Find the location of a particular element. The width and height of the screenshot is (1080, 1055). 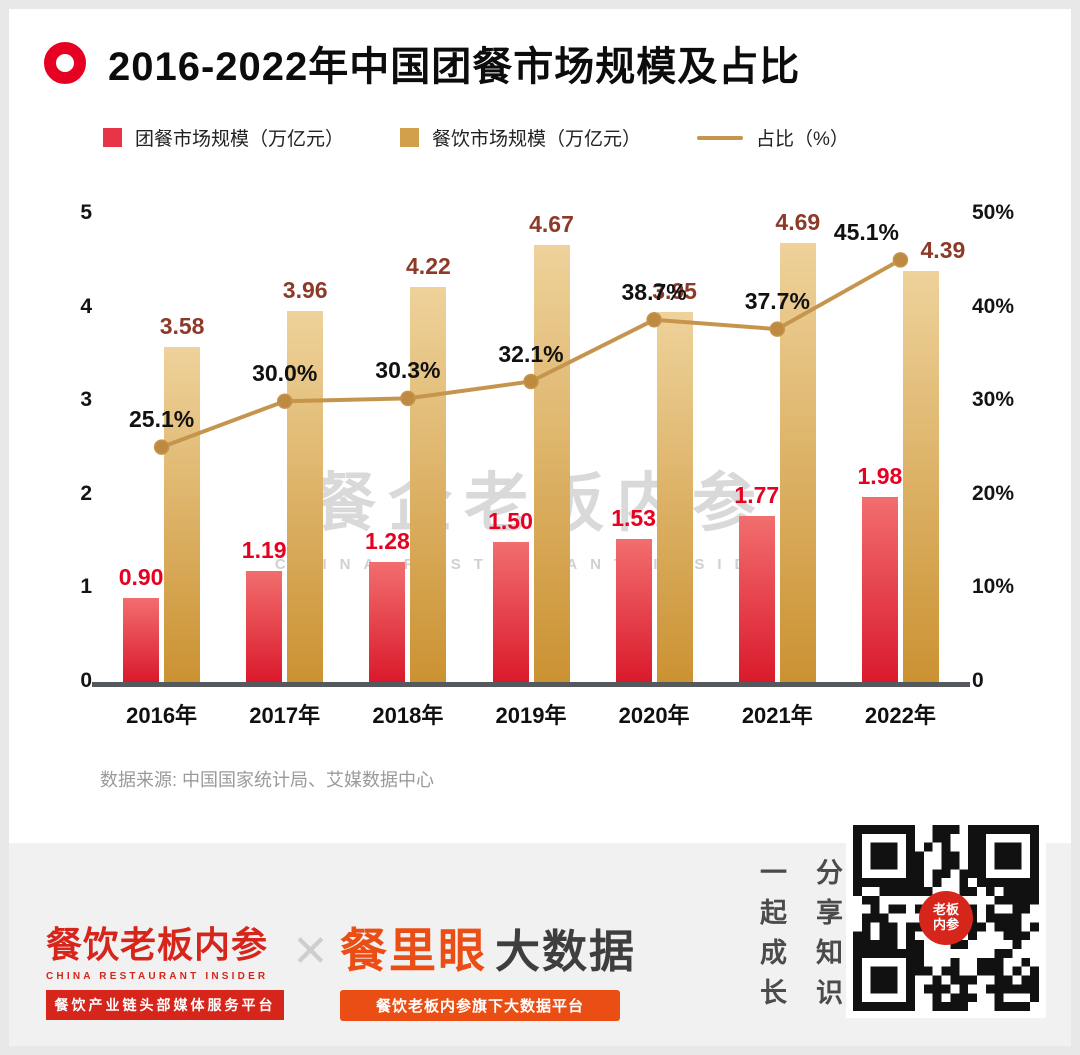

qr-center-label: 老板内参 is located at coordinates (945, 917).